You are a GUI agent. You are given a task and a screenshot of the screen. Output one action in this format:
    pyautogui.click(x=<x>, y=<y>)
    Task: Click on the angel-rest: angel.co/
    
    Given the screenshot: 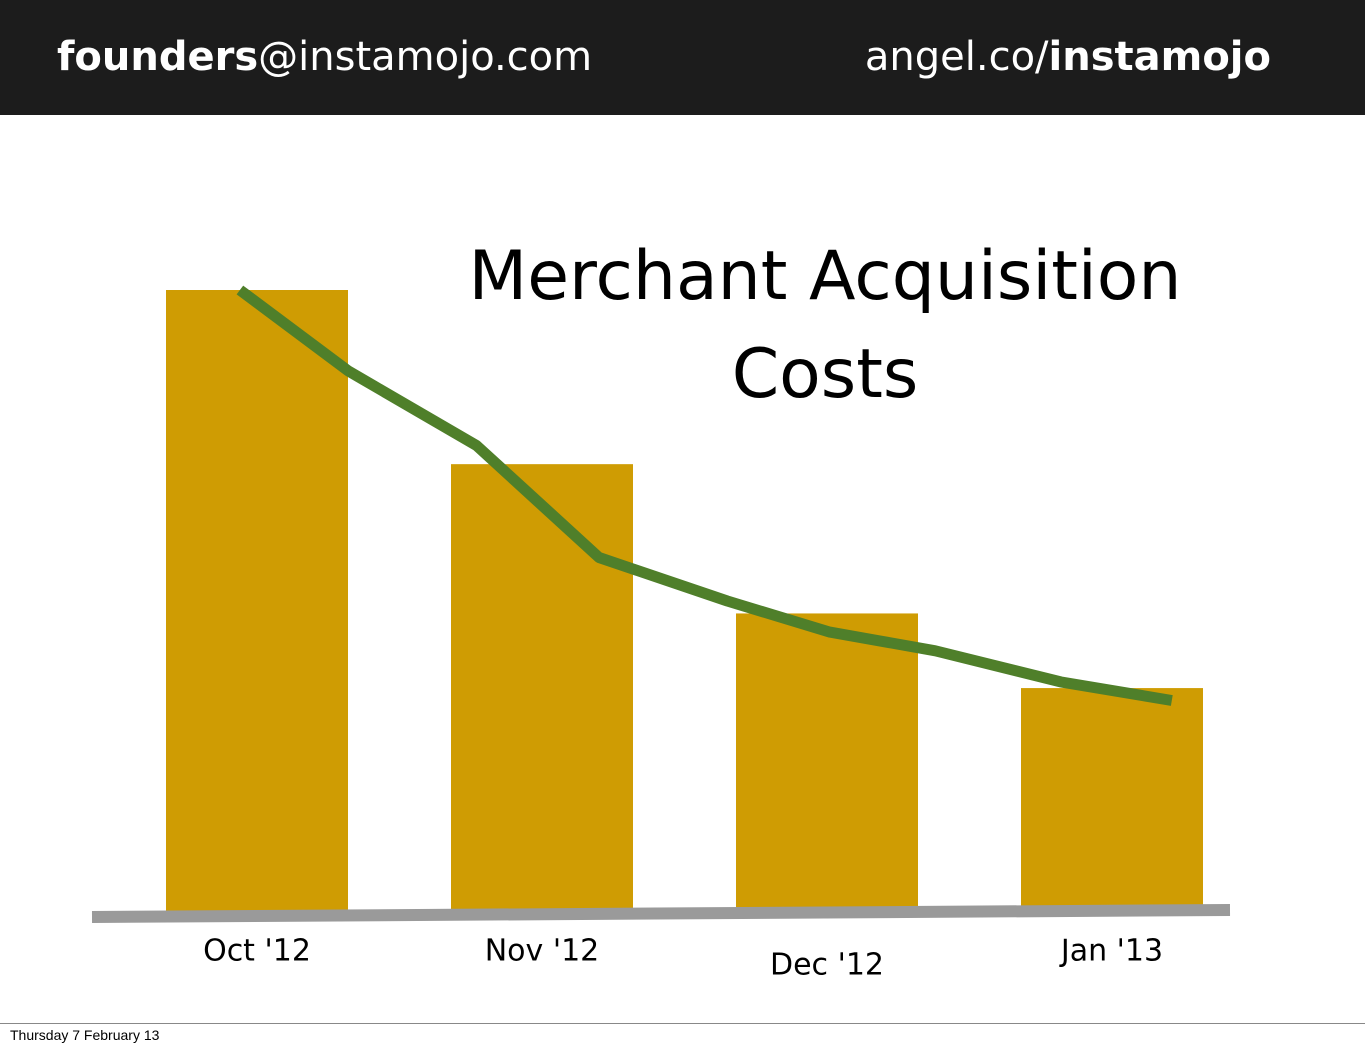 What is the action you would take?
    pyautogui.click(x=956, y=57)
    